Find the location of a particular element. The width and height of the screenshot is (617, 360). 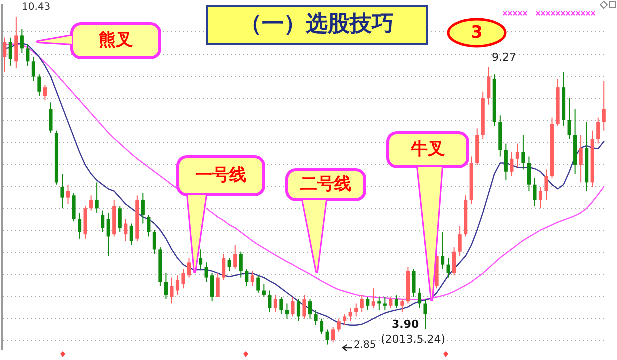

annotation: 熊叉 is located at coordinates (116, 40).